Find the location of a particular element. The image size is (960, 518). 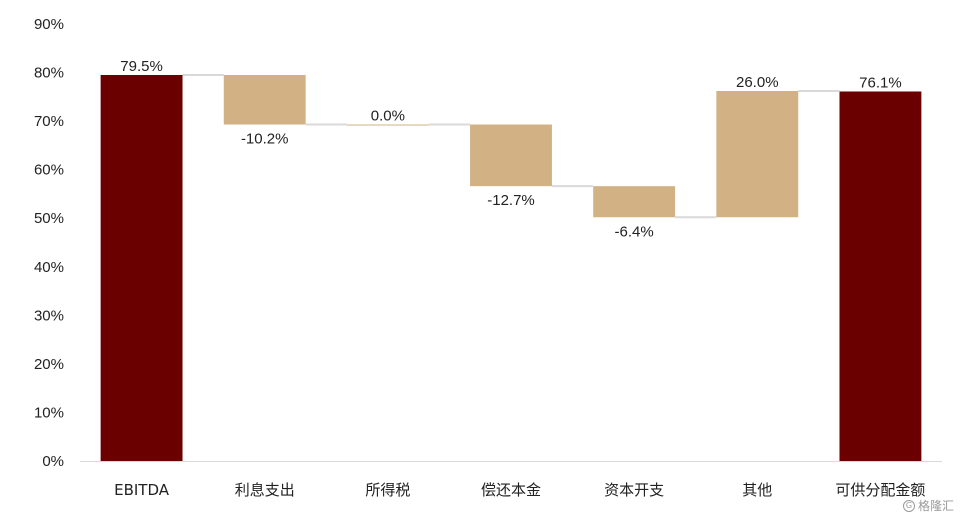

data-label: 26.0% is located at coordinates (757, 82).